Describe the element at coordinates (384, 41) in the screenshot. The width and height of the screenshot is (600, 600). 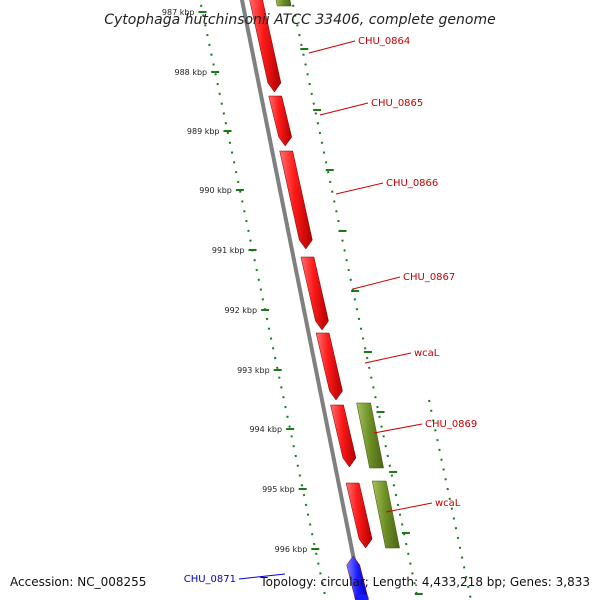
I see `gene-label-chu_0864: CHU_0864` at that location.